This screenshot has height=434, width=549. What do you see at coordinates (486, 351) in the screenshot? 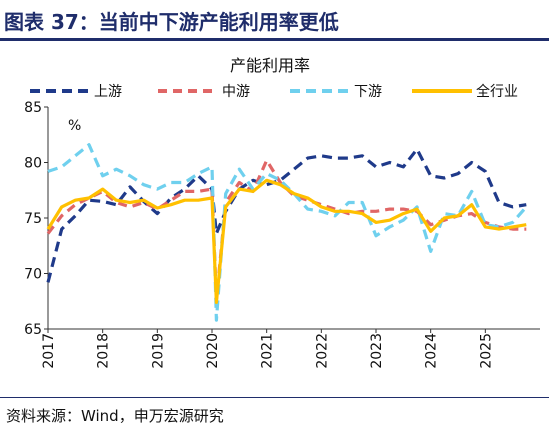
I see `x-tick-label: 2025` at bounding box center [486, 351].